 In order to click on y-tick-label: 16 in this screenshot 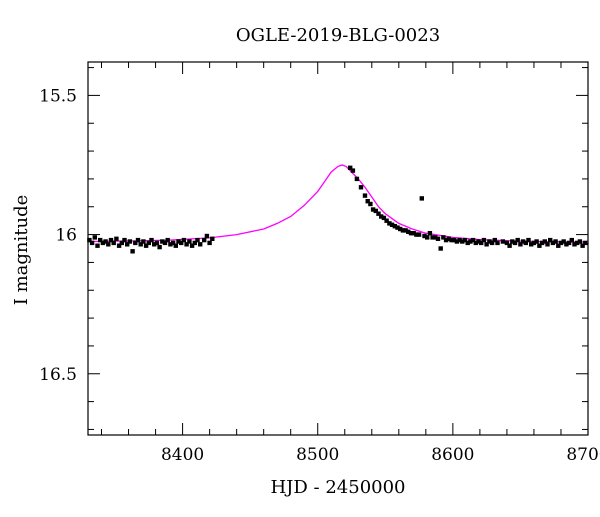, I will do `click(66, 236)`.